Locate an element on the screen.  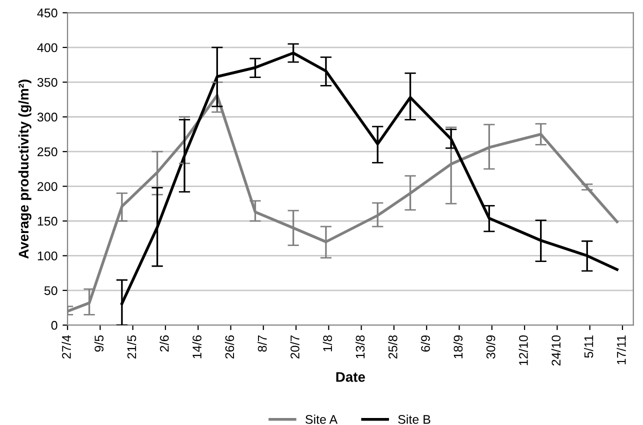
y-tick-label: 100 is located at coordinates (48, 256).